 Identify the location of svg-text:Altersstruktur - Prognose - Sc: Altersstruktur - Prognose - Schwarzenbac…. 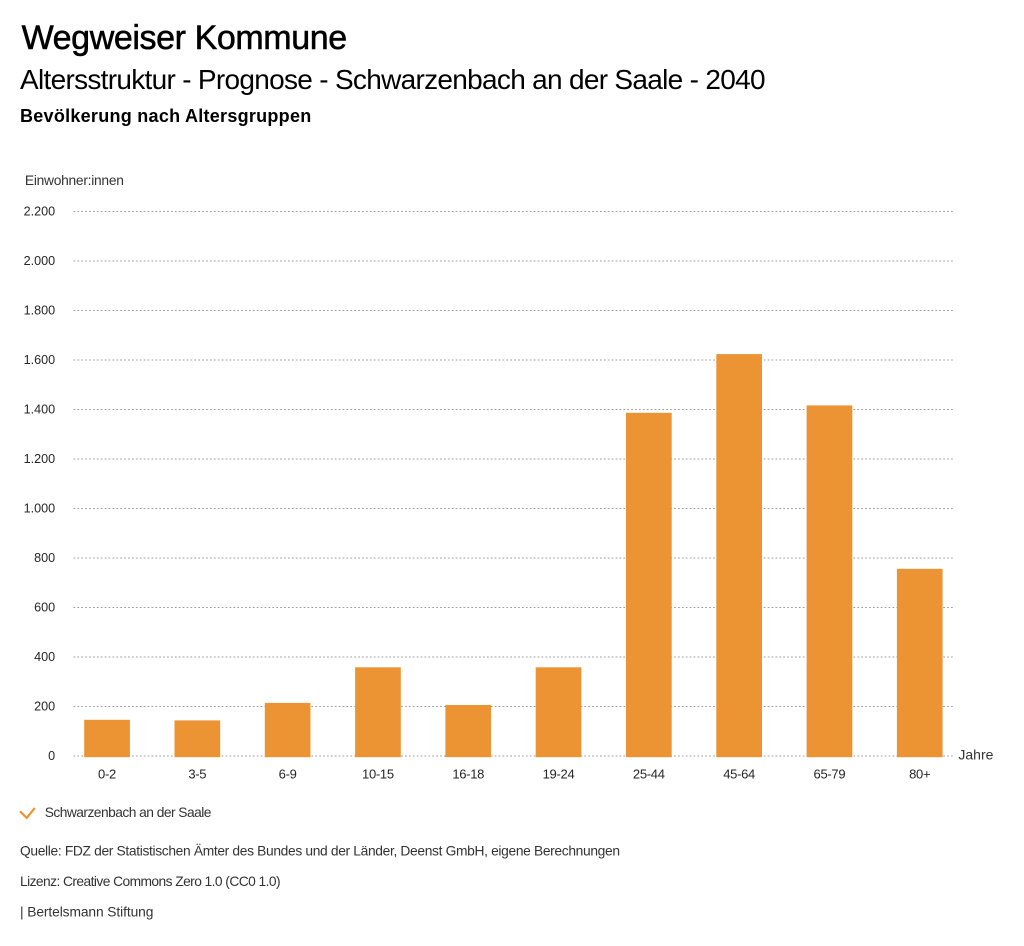
(392, 79).